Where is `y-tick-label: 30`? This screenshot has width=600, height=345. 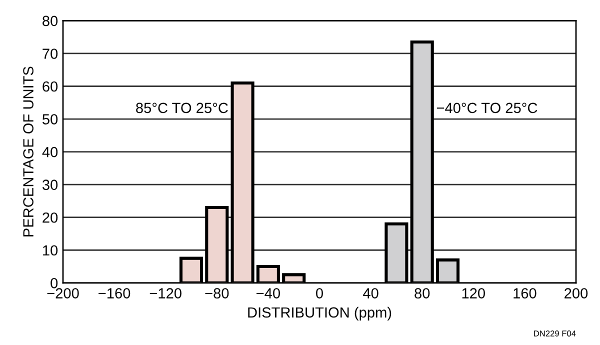
y-tick-label: 30 is located at coordinates (50, 185).